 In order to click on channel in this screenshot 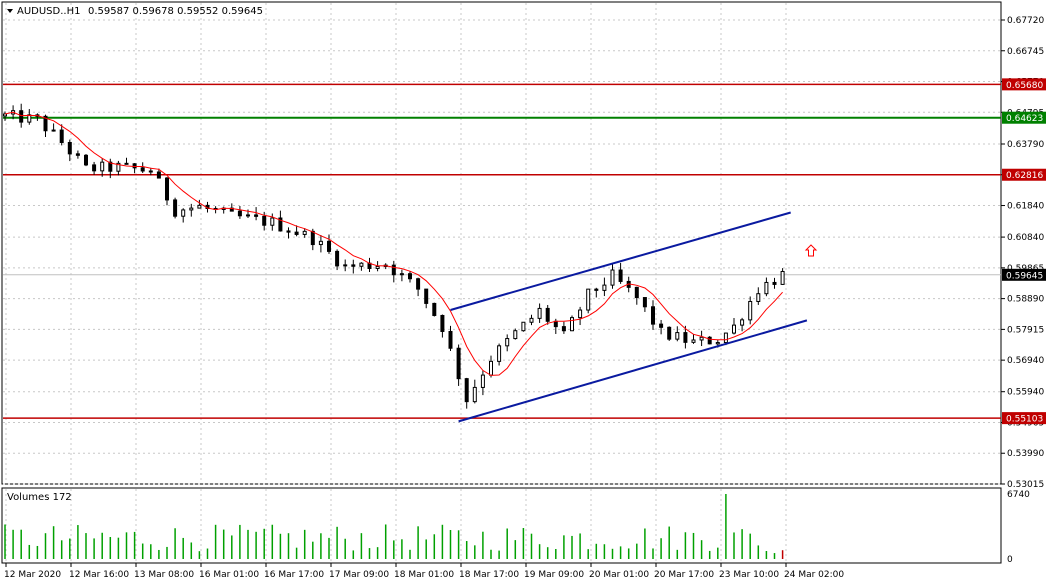, I will do `click(629, 317)`.